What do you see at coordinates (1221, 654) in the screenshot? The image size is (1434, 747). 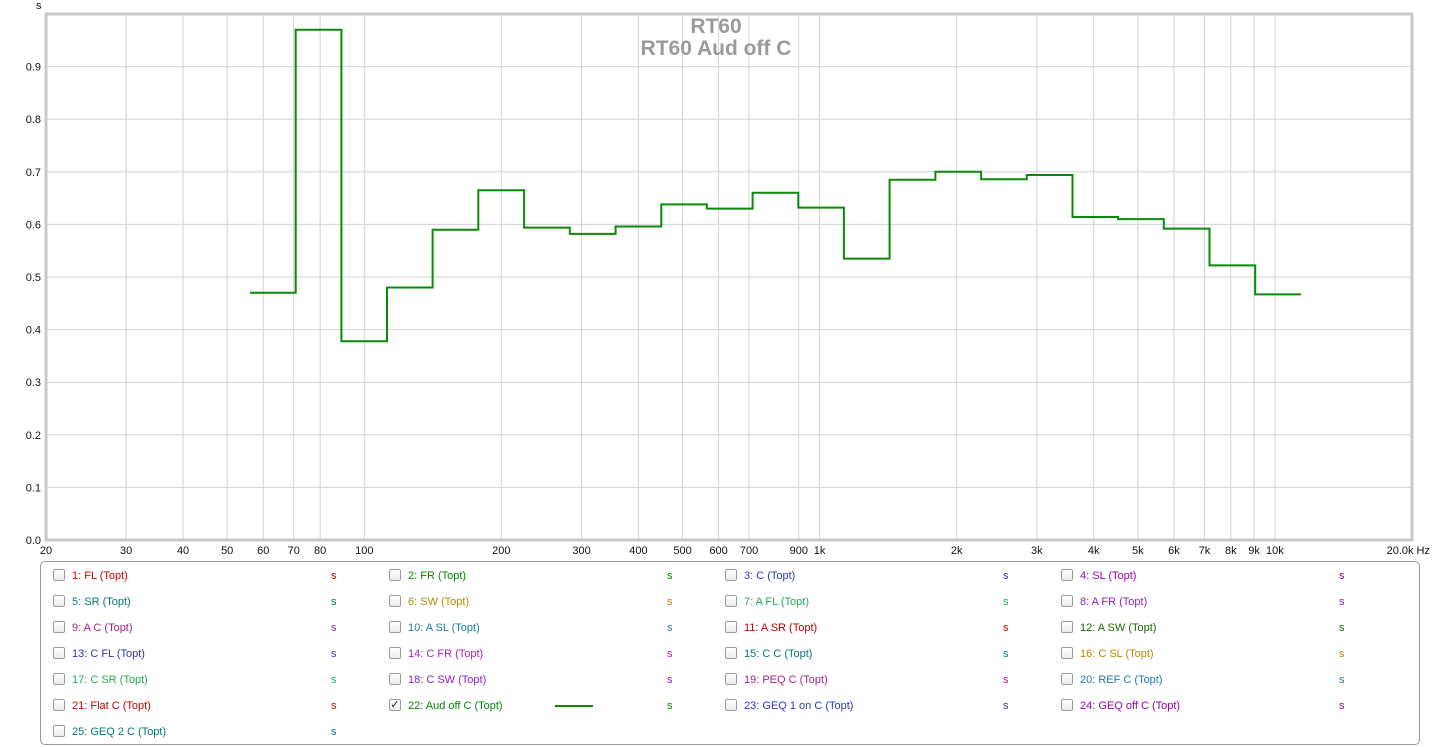 I see `legend-item: 16: C SL (Topt) s` at bounding box center [1221, 654].